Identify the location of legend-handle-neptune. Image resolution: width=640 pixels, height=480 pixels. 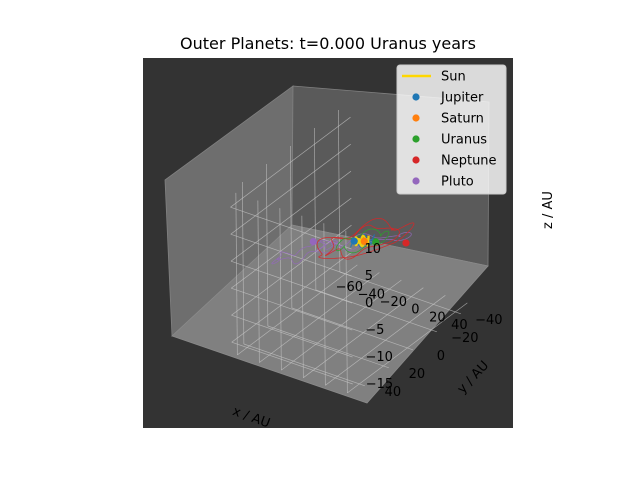
(416, 160).